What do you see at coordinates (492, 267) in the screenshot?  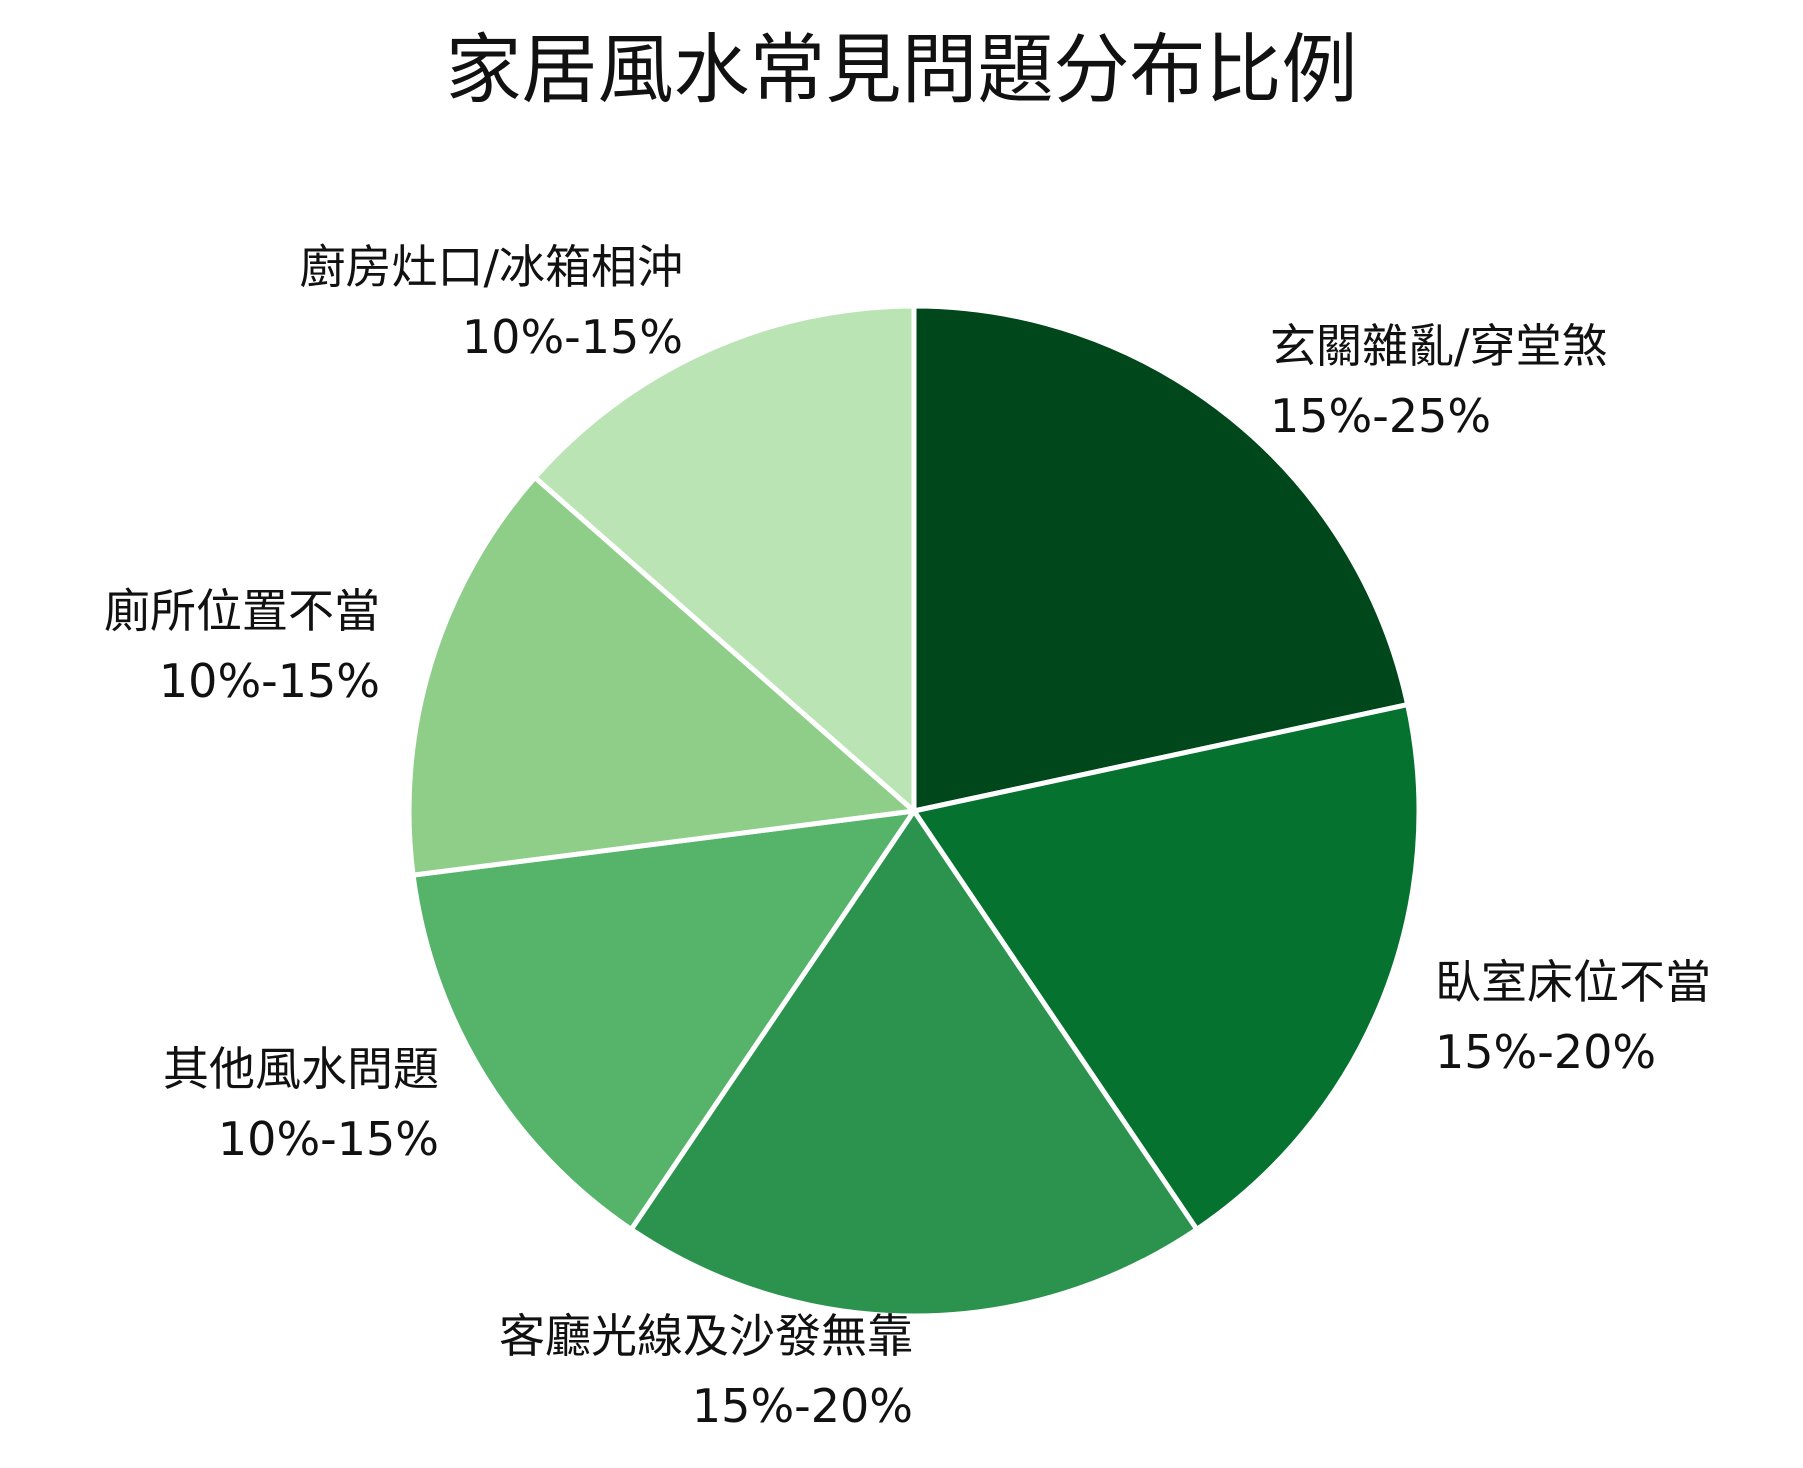 I see `slice-label-name-6: 廚房灶口/冰箱相沖` at bounding box center [492, 267].